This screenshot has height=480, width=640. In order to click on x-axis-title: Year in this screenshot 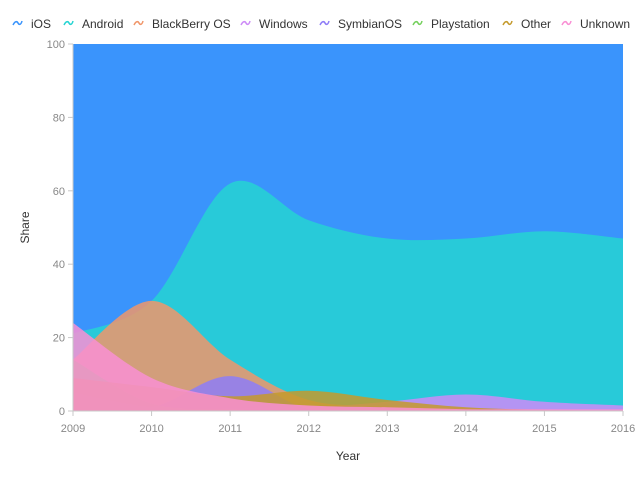, I will do `click(348, 456)`.